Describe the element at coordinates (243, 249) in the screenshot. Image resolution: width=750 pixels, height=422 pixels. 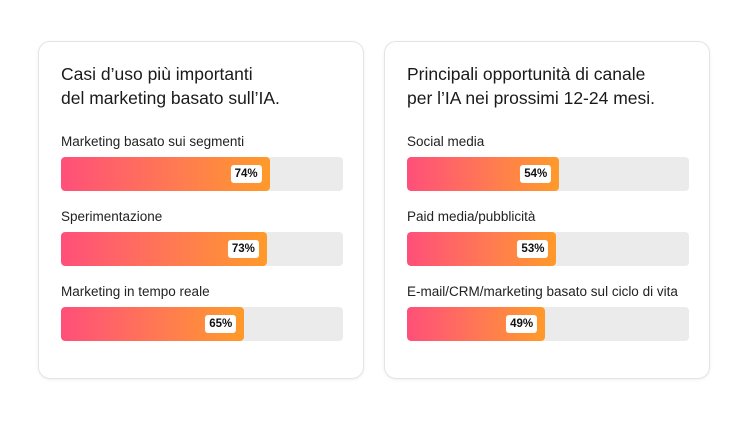
I see `bar-value-label: 73%` at that location.